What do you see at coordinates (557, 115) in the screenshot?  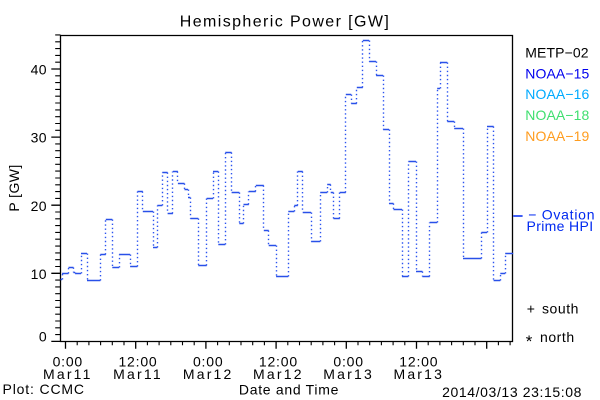 I see `svg-text: NOAA−18` at bounding box center [557, 115].